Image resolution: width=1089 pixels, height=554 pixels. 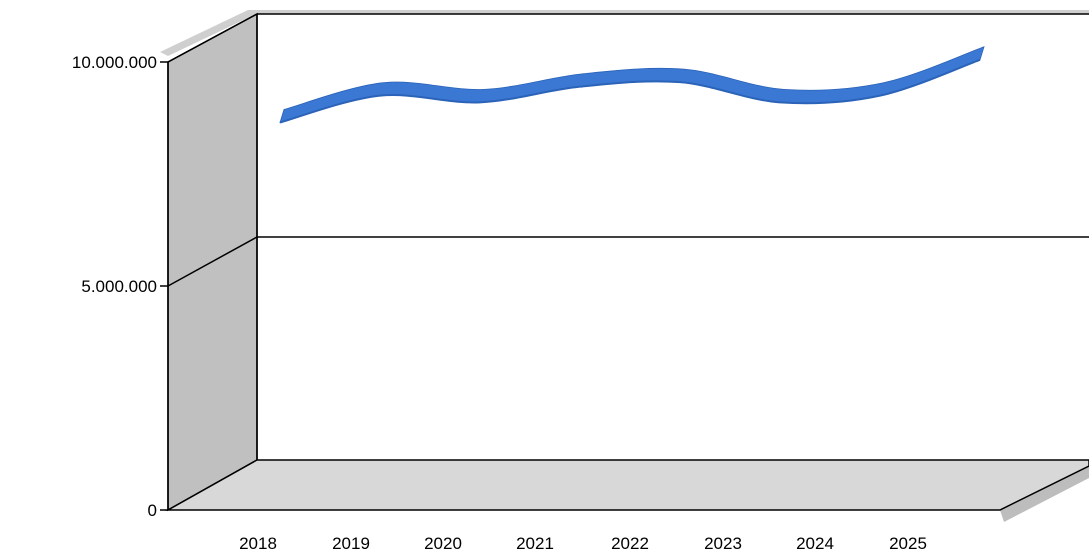 What do you see at coordinates (630, 91) in the screenshot?
I see `series-line-edge` at bounding box center [630, 91].